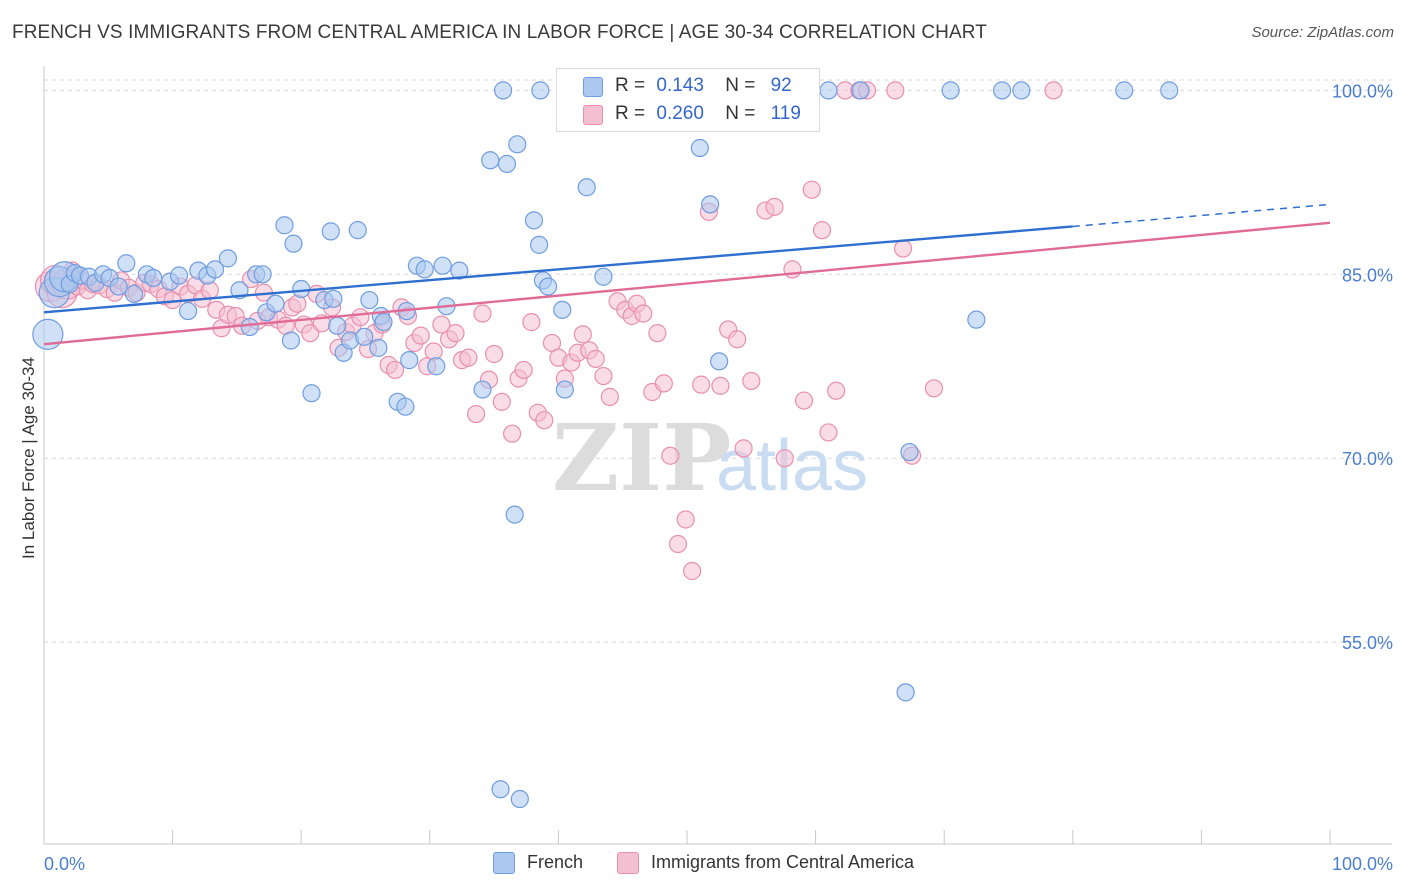  Describe the element at coordinates (1362, 91) in the screenshot. I see `y-tick-label: 100.0%` at that location.